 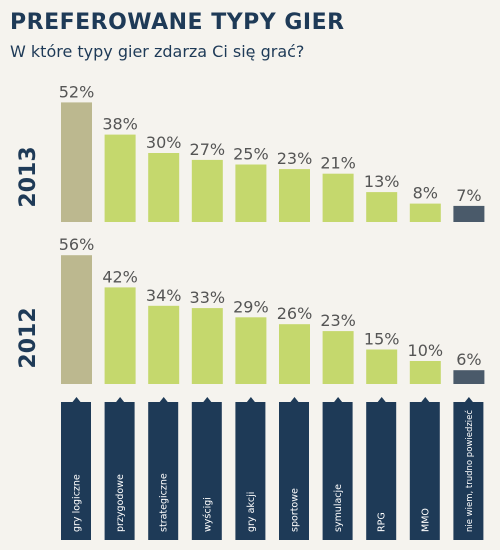 I want to click on category-label-6: sportowe, so click(x=295, y=510).